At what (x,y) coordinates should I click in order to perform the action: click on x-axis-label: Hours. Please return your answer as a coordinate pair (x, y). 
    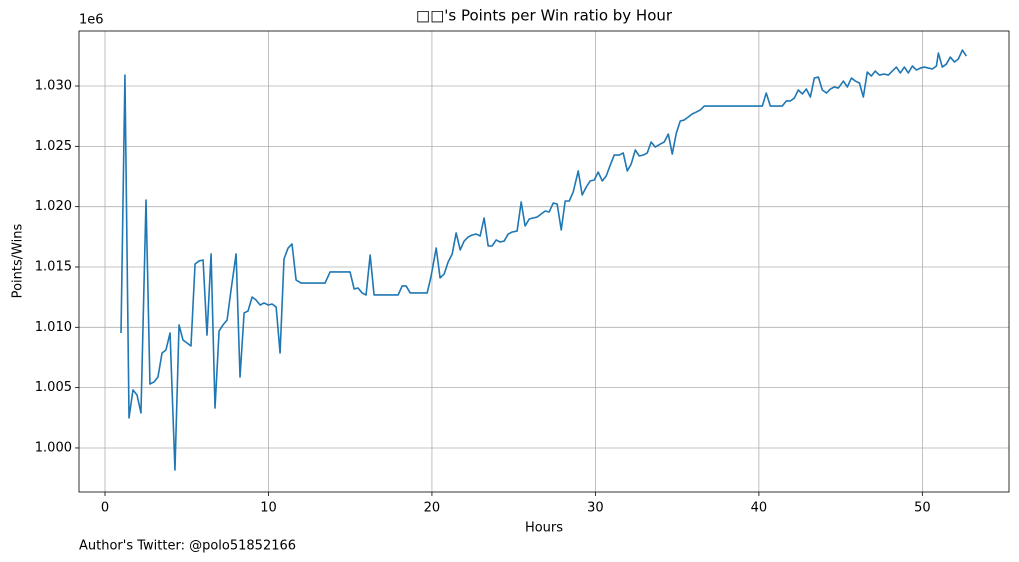
    Looking at the image, I should click on (544, 528).